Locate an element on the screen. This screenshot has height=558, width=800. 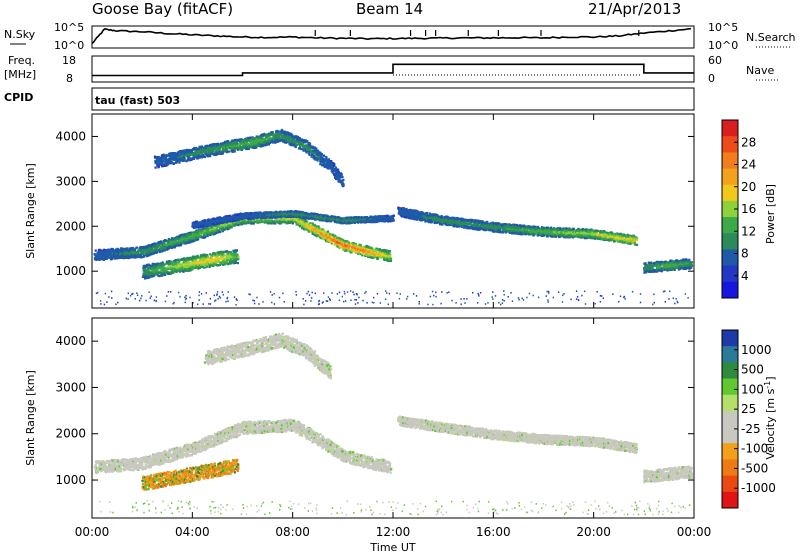
noise-right-label: N.Search is located at coordinates (771, 37).